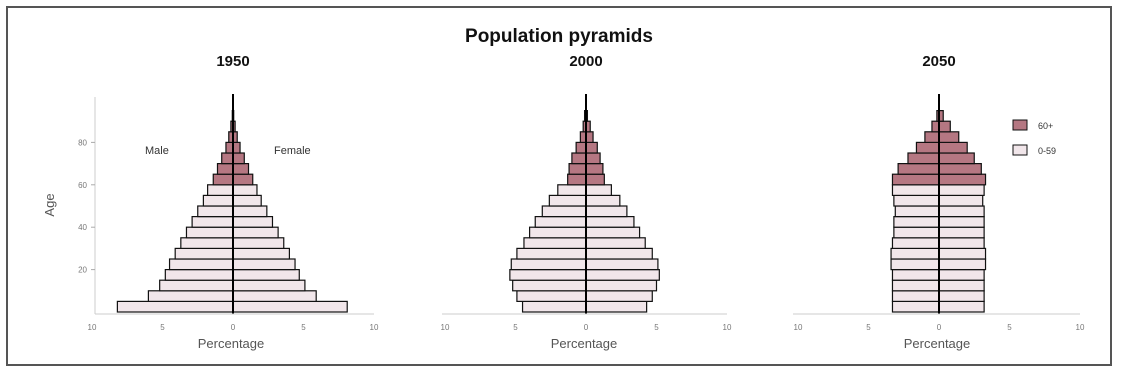 This screenshot has width=1122, height=376. Describe the element at coordinates (1034, 137) in the screenshot. I see `legend: 60+ 0-59` at that location.